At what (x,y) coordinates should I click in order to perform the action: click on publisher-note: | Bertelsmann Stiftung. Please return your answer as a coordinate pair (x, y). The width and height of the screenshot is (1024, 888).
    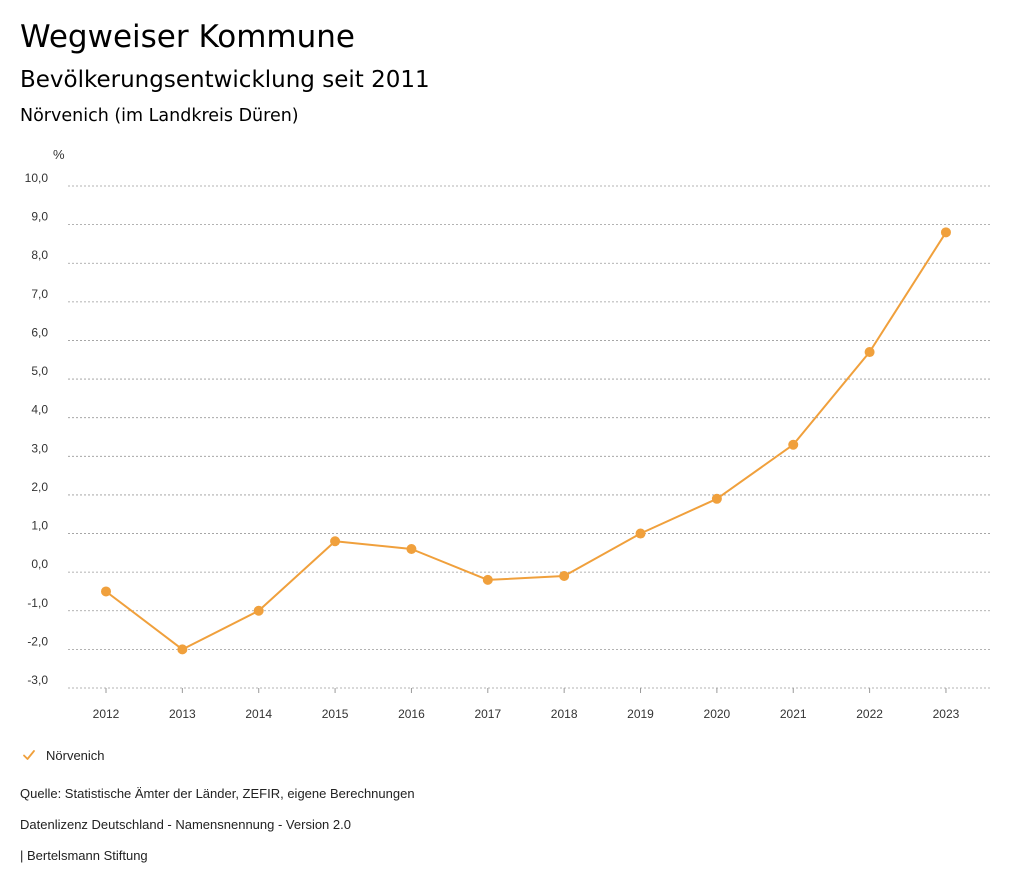
    Looking at the image, I should click on (84, 855).